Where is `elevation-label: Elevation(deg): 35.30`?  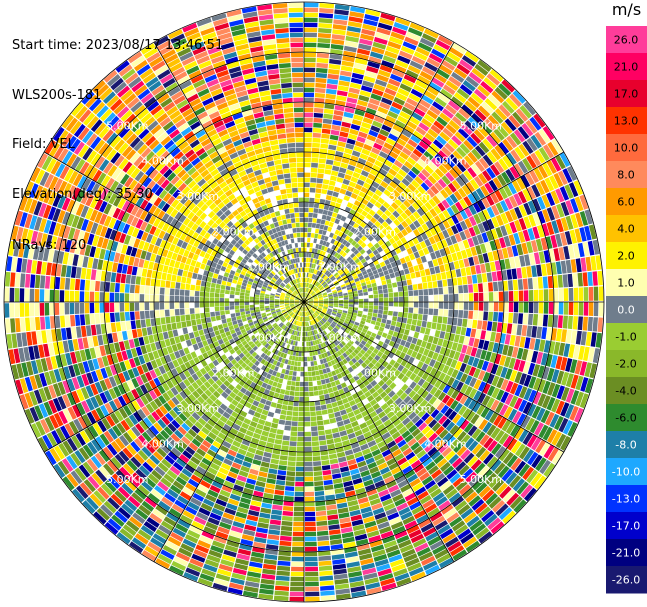 elevation-label: Elevation(deg): 35.30 is located at coordinates (82, 194).